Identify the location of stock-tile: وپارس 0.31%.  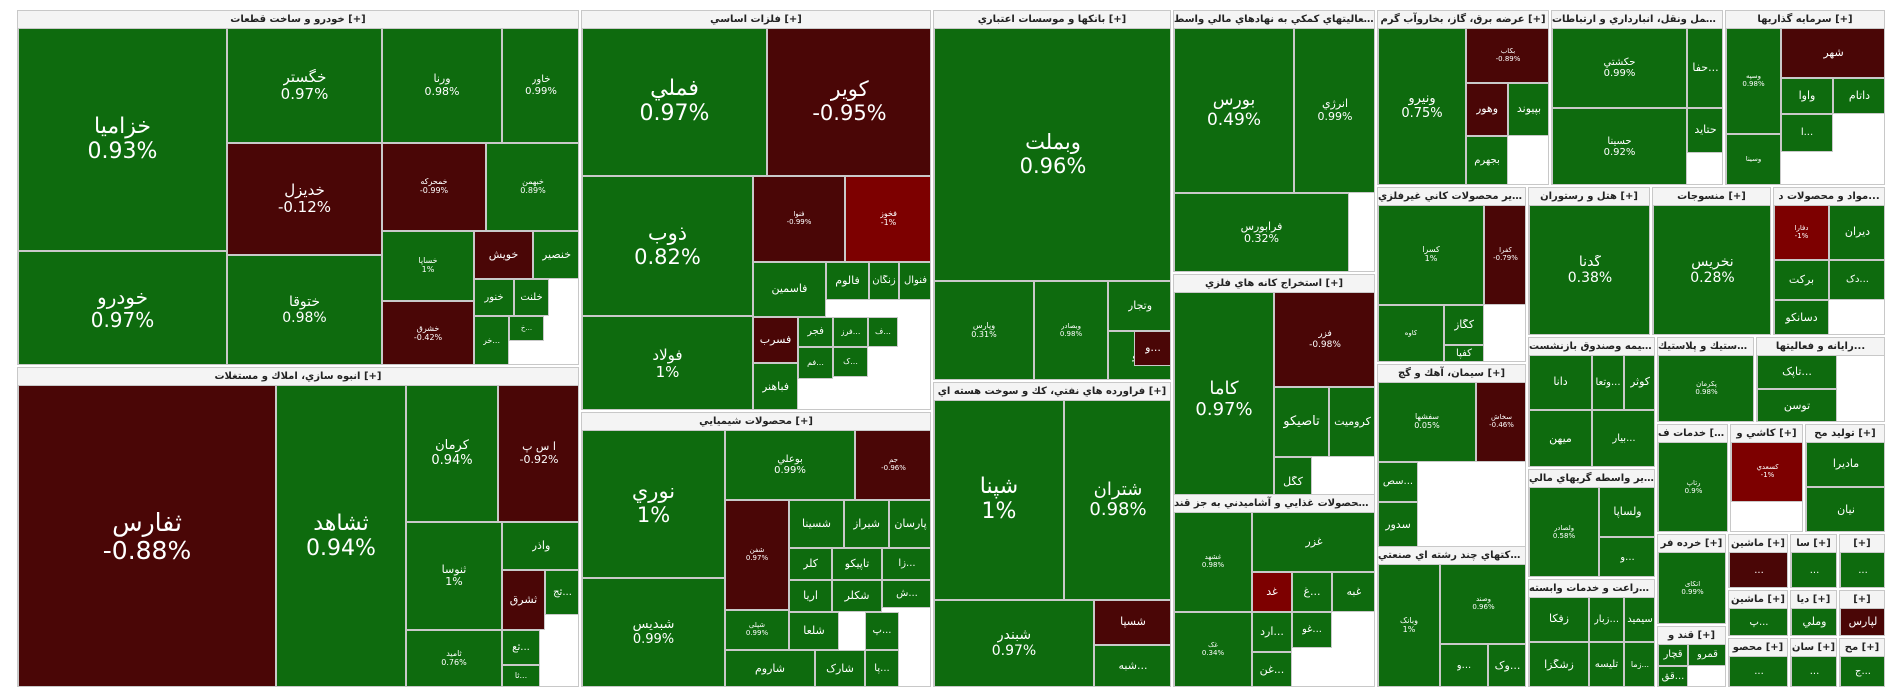
(984, 330).